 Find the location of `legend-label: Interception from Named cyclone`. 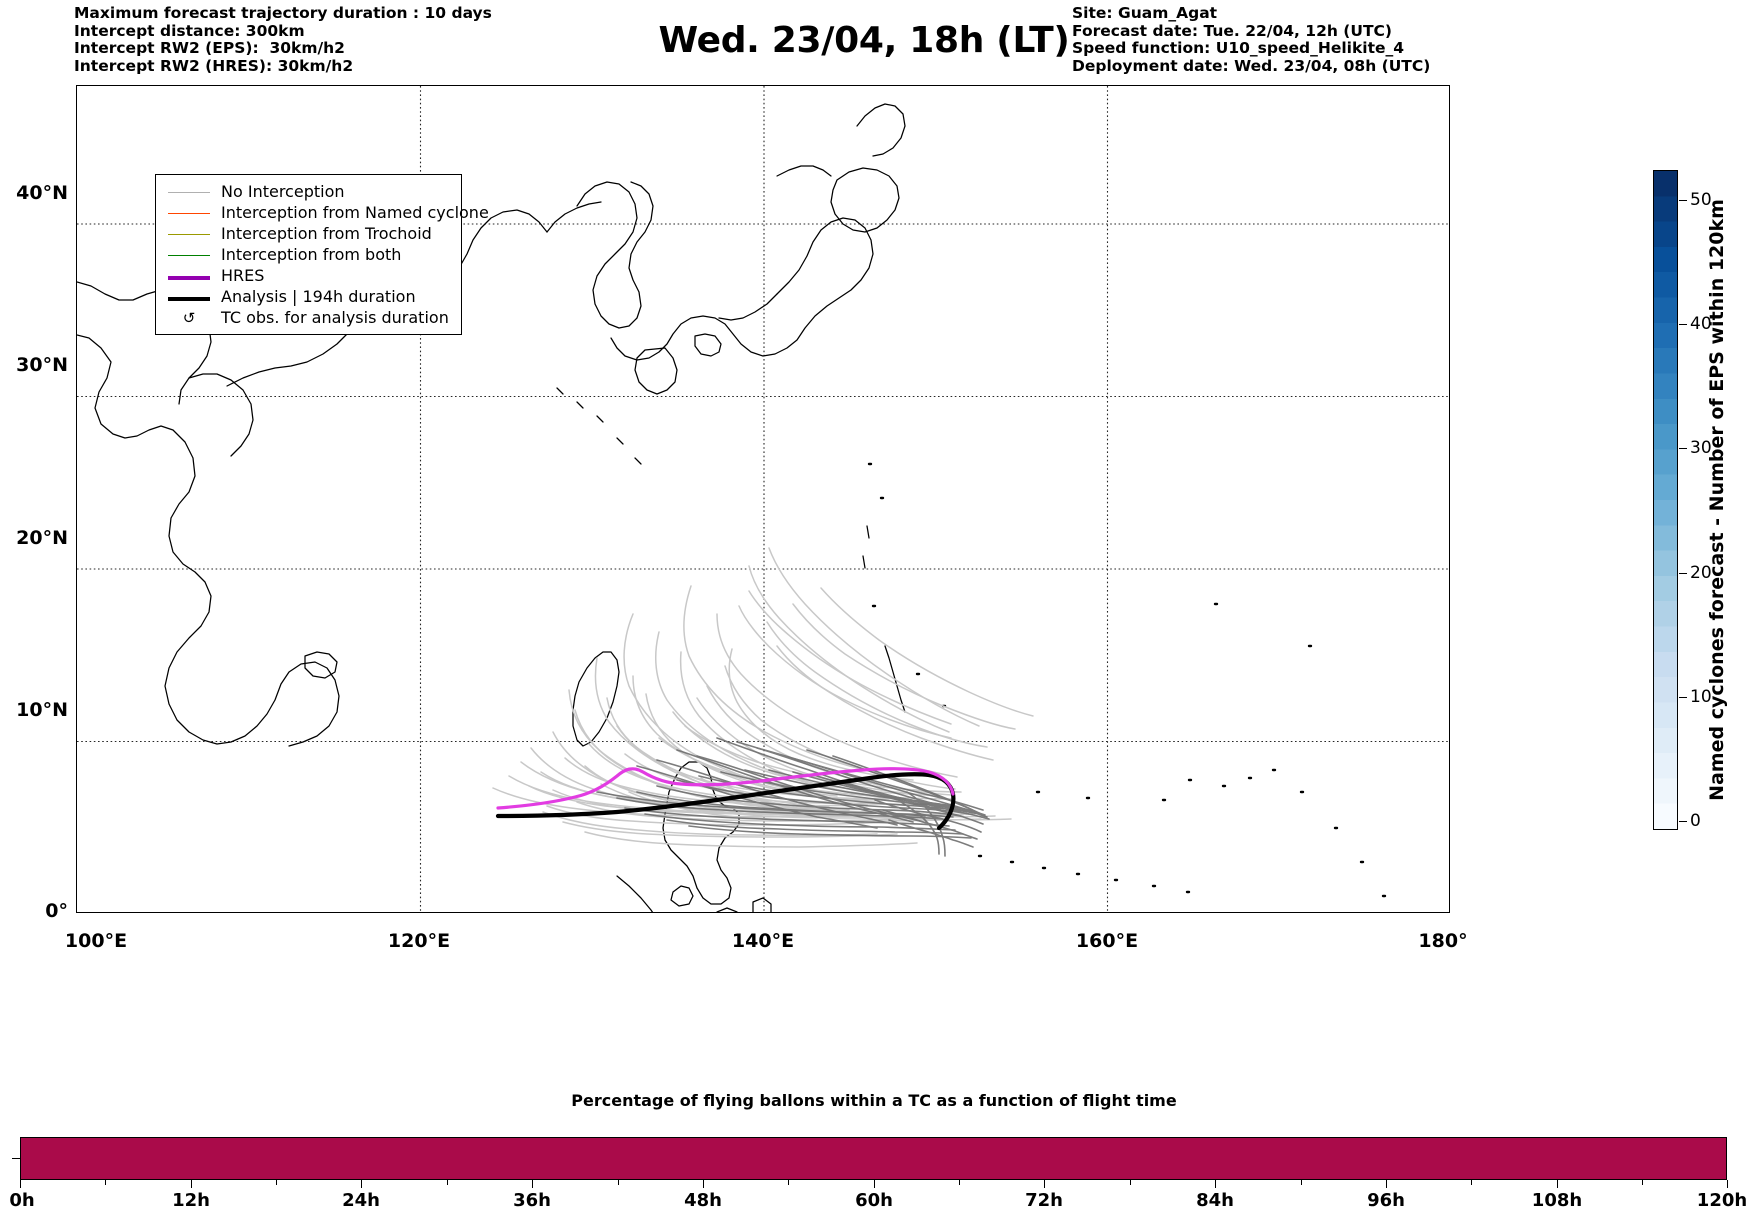

legend-label: Interception from Named cyclone is located at coordinates (355, 212).